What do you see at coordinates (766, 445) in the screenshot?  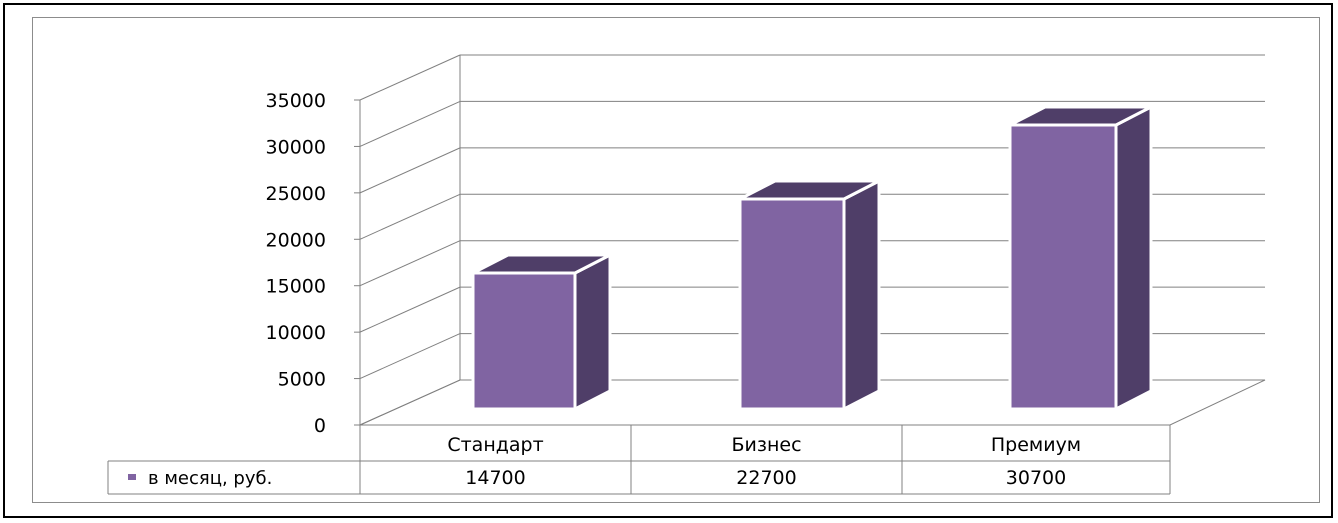 I see `category-label: Бизнес` at bounding box center [766, 445].